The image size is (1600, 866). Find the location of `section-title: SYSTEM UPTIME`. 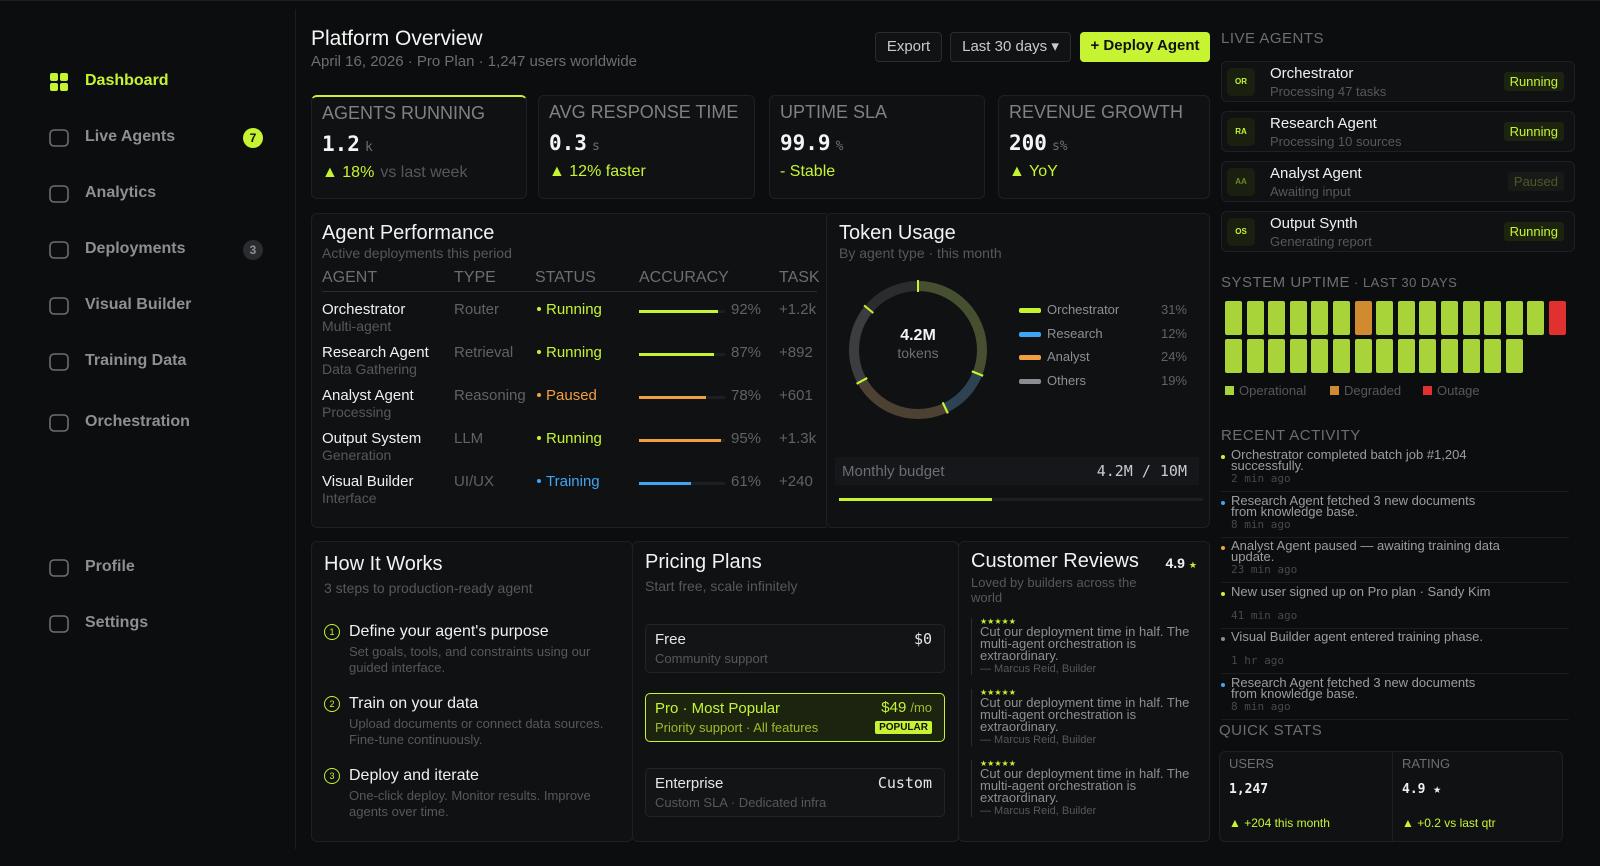

section-title: SYSTEM UPTIME is located at coordinates (1286, 282).